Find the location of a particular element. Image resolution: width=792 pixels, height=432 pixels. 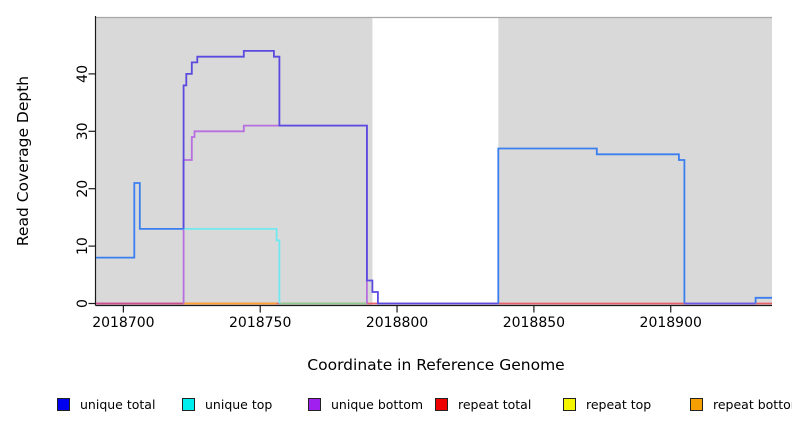

unique-top-visible-line is located at coordinates (232, 265).